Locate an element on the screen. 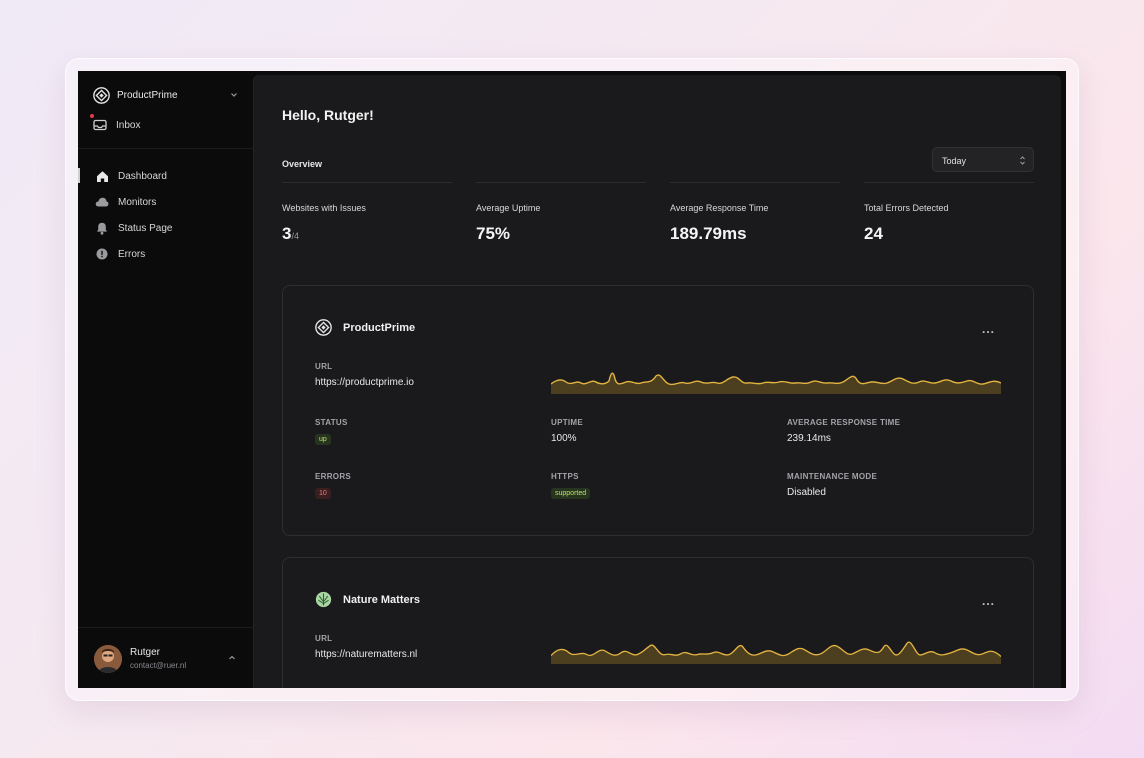 Image resolution: width=1144 pixels, height=758 pixels. https-label: HTTPS is located at coordinates (565, 476).